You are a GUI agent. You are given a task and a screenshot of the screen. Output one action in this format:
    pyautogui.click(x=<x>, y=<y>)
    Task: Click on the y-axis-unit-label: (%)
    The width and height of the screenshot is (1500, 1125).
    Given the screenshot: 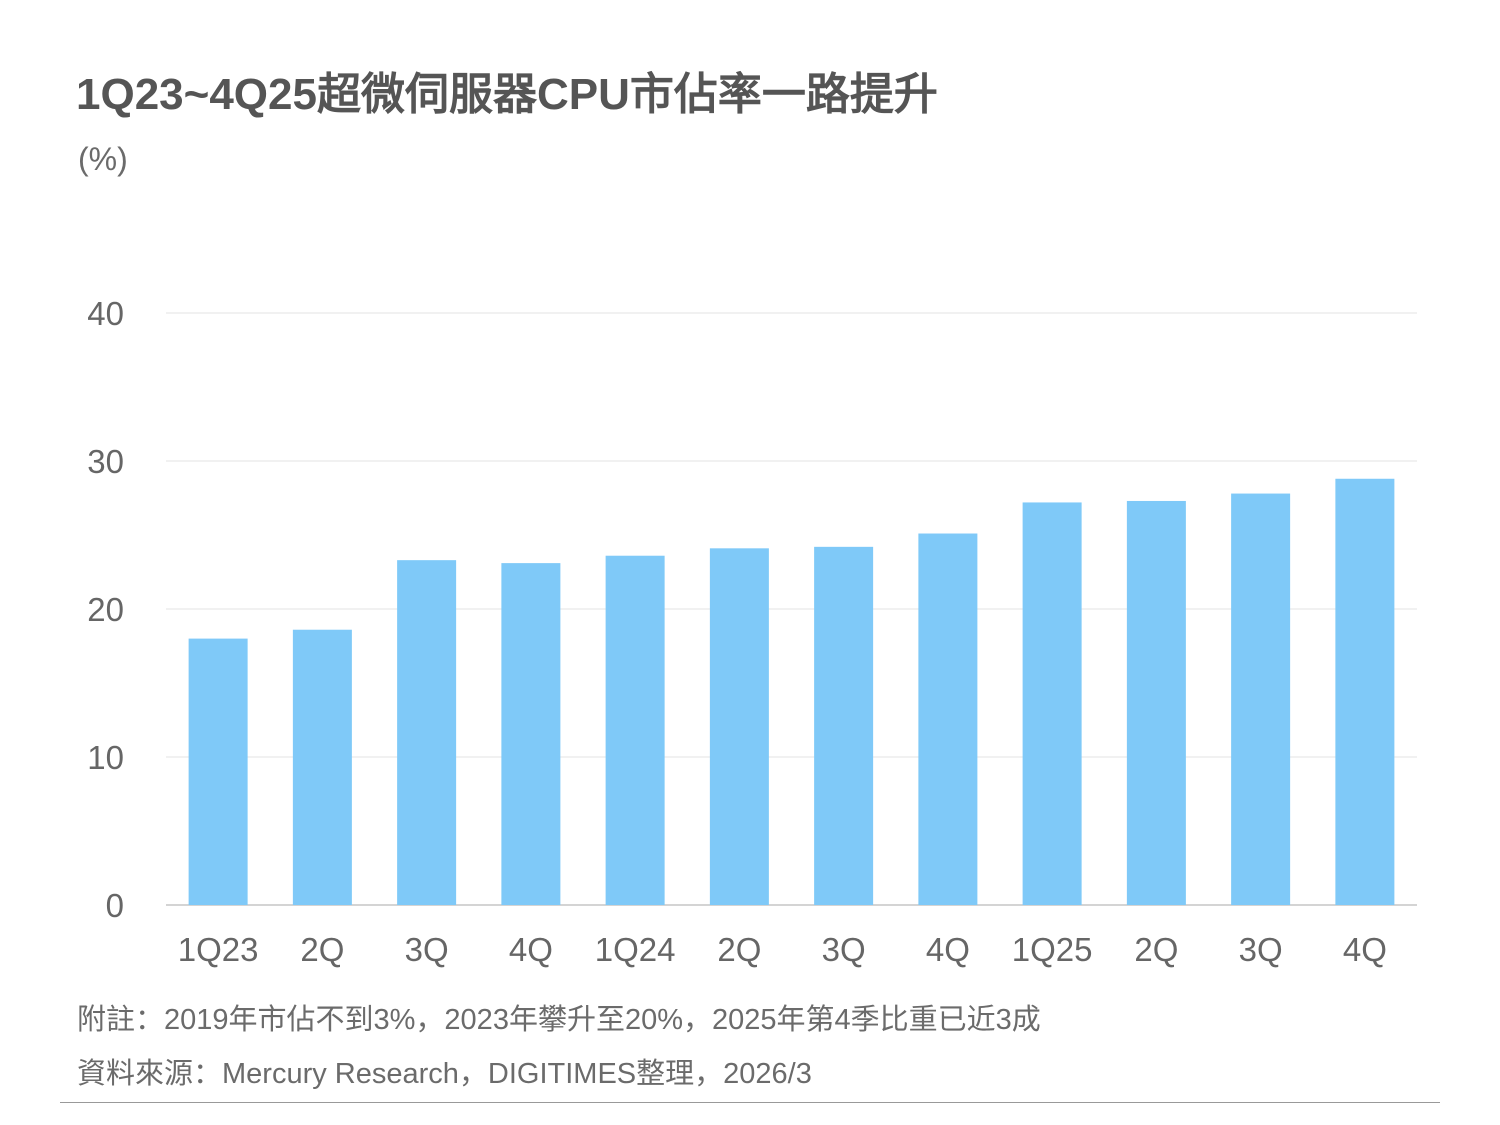 What is the action you would take?
    pyautogui.click(x=103, y=159)
    